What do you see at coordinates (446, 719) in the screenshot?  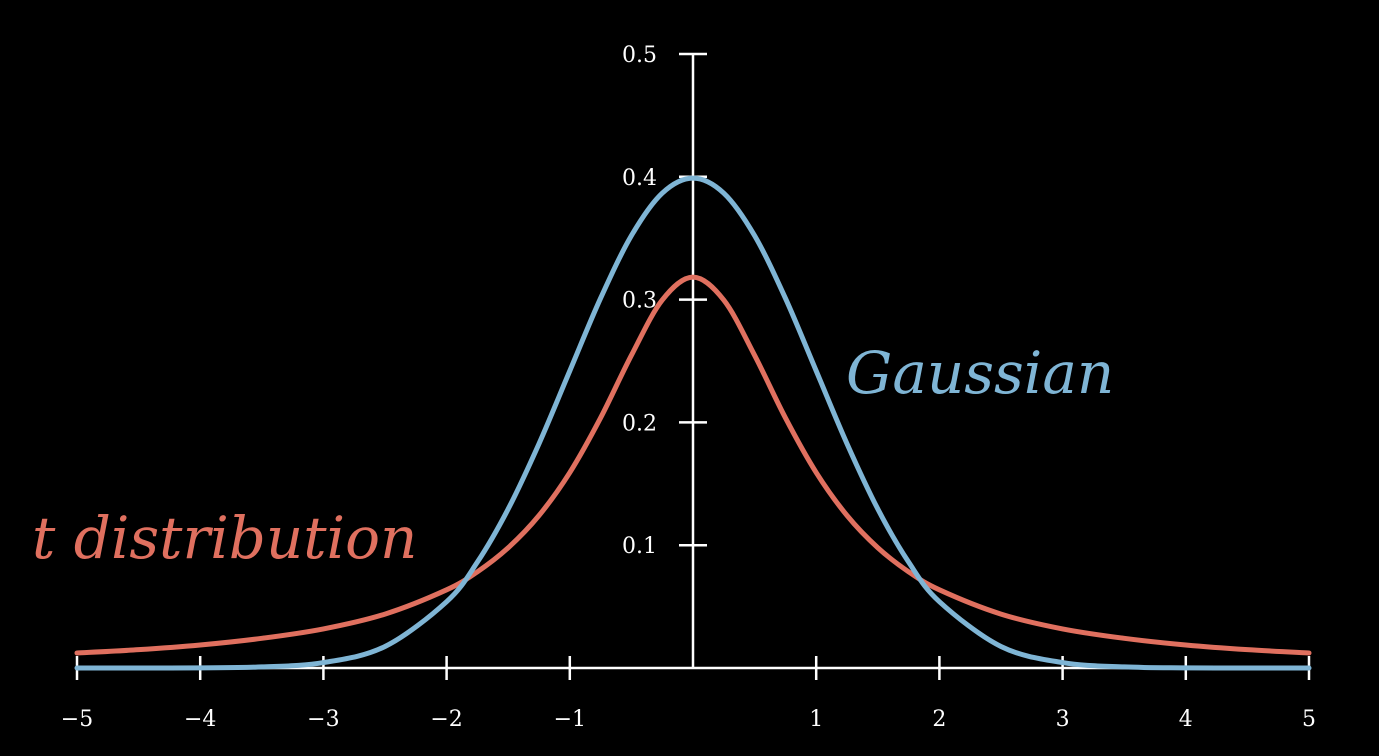 I see `x-tick-label: −2` at bounding box center [446, 719].